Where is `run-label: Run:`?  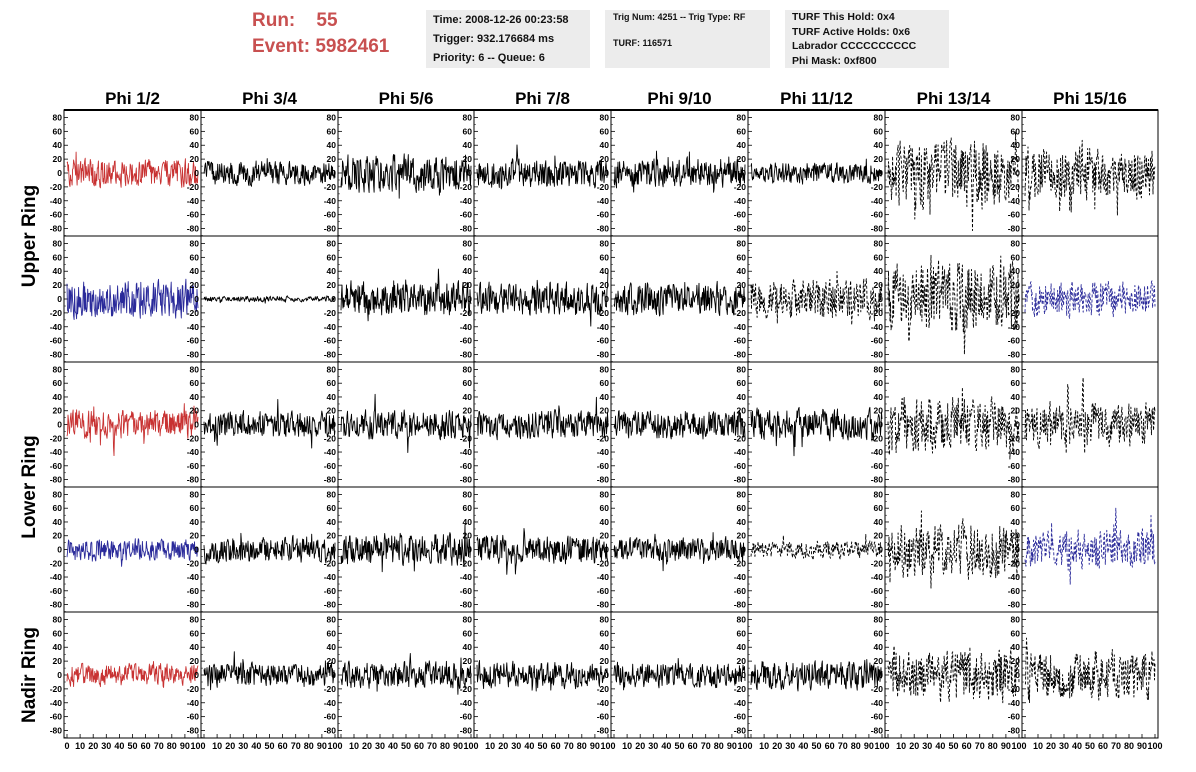 run-label: Run: is located at coordinates (274, 20).